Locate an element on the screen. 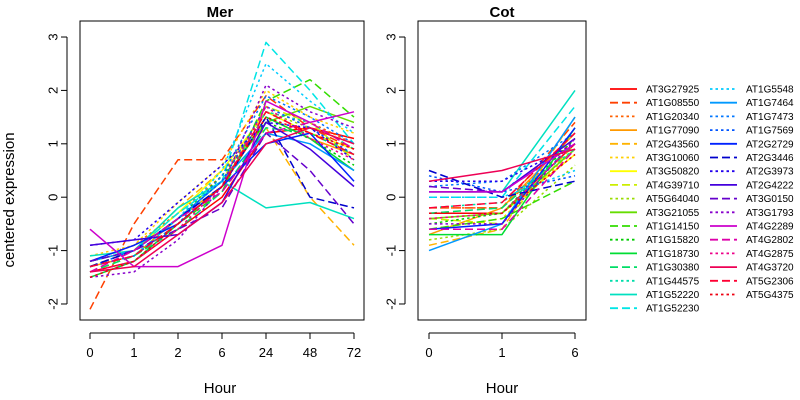 The height and width of the screenshot is (400, 800). series-line-cot-AT1G14150 is located at coordinates (502, 205).